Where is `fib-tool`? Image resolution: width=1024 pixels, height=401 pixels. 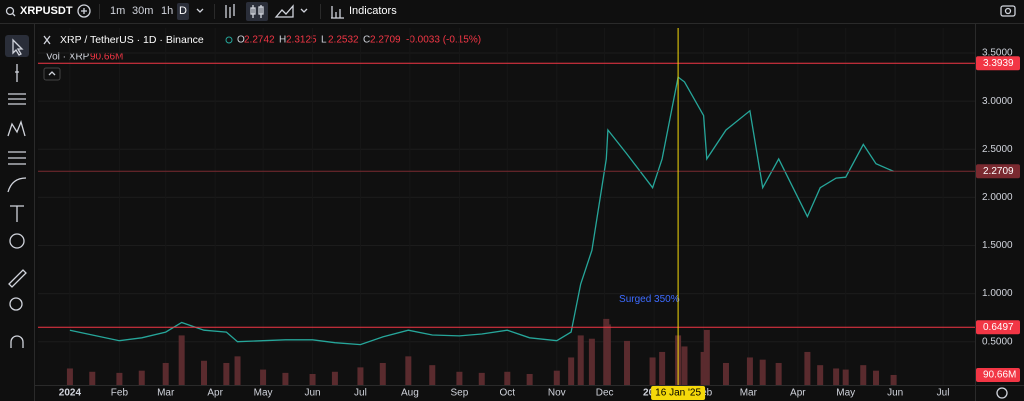
fib-tool is located at coordinates (17, 99).